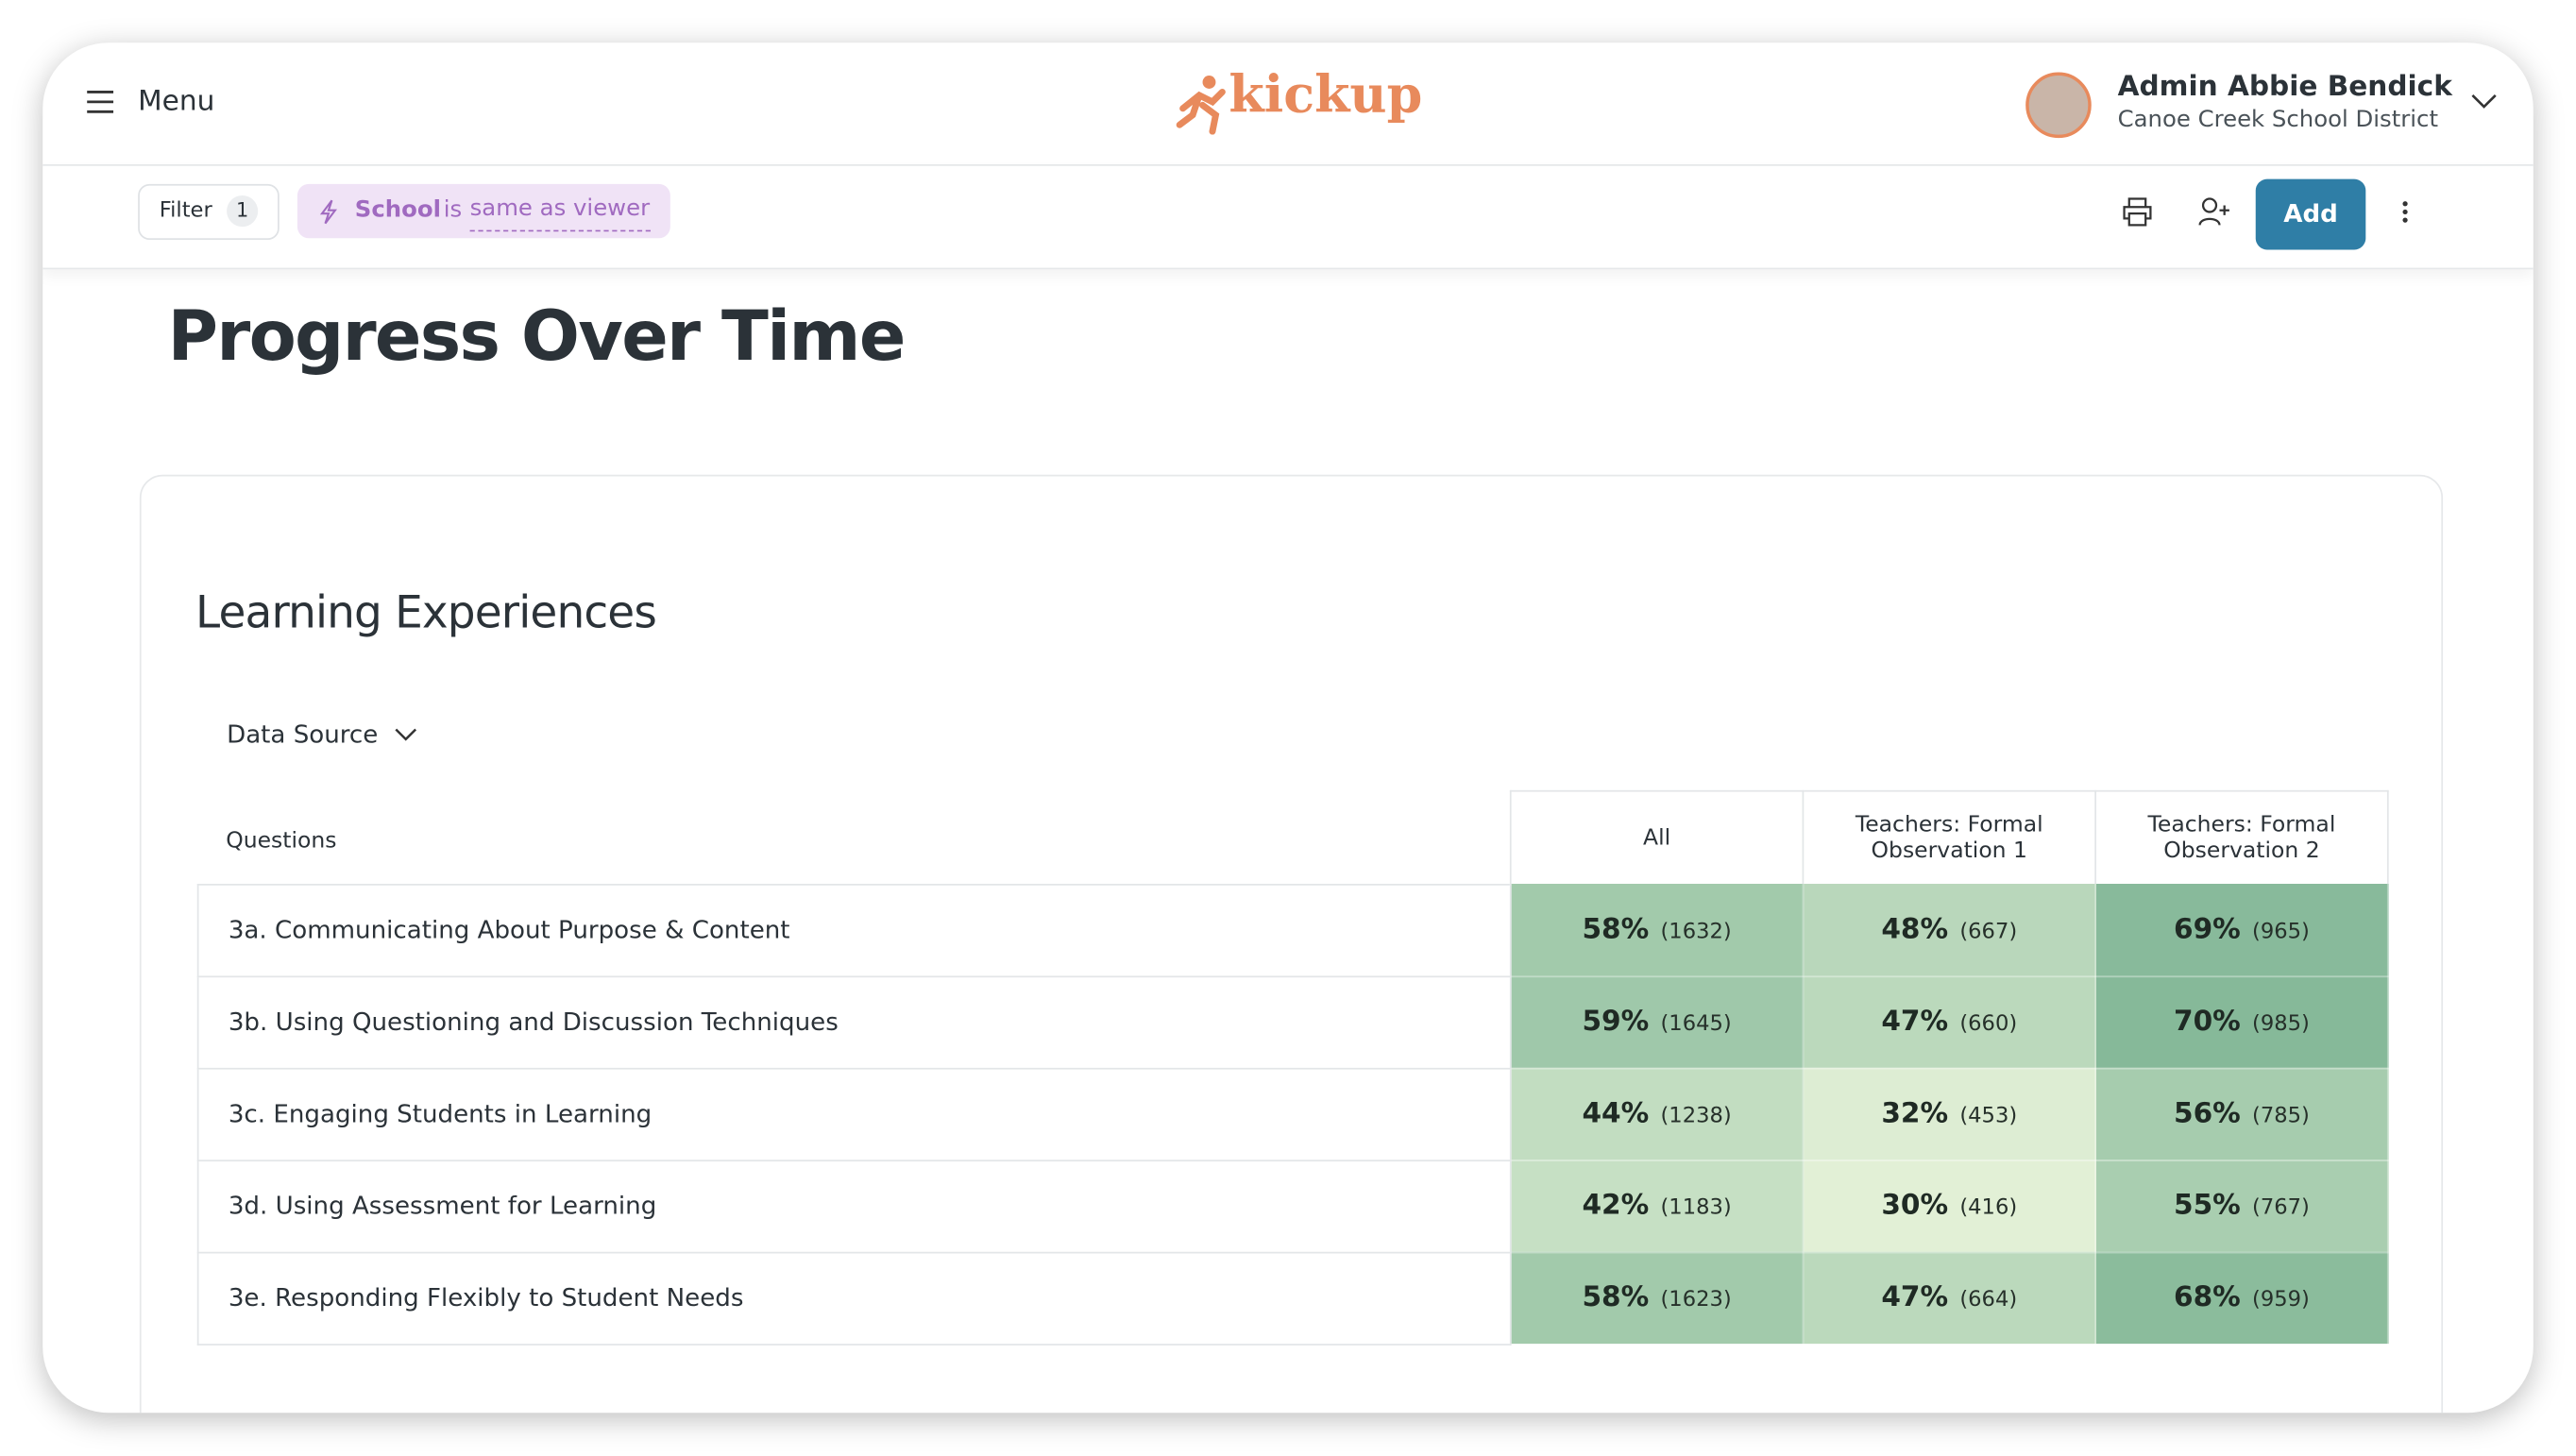 This screenshot has height=1456, width=2576. Describe the element at coordinates (397, 210) in the screenshot. I see `chip-field: School` at that location.